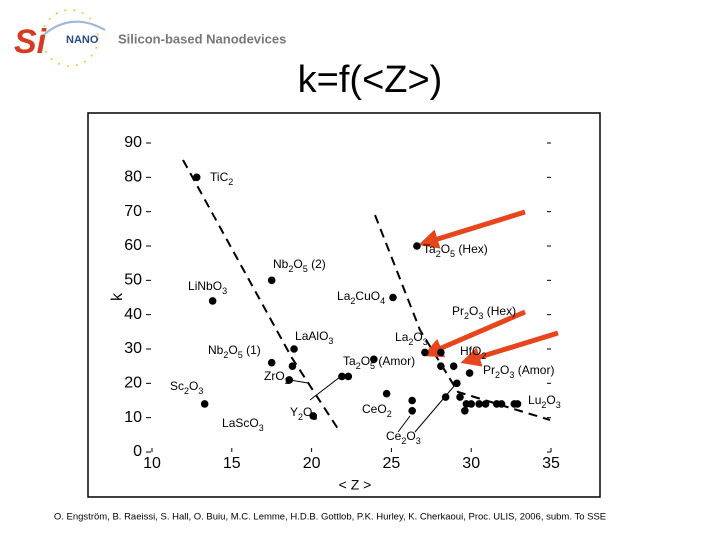  Describe the element at coordinates (133, 245) in the screenshot. I see `y-tick-label: 60` at that location.